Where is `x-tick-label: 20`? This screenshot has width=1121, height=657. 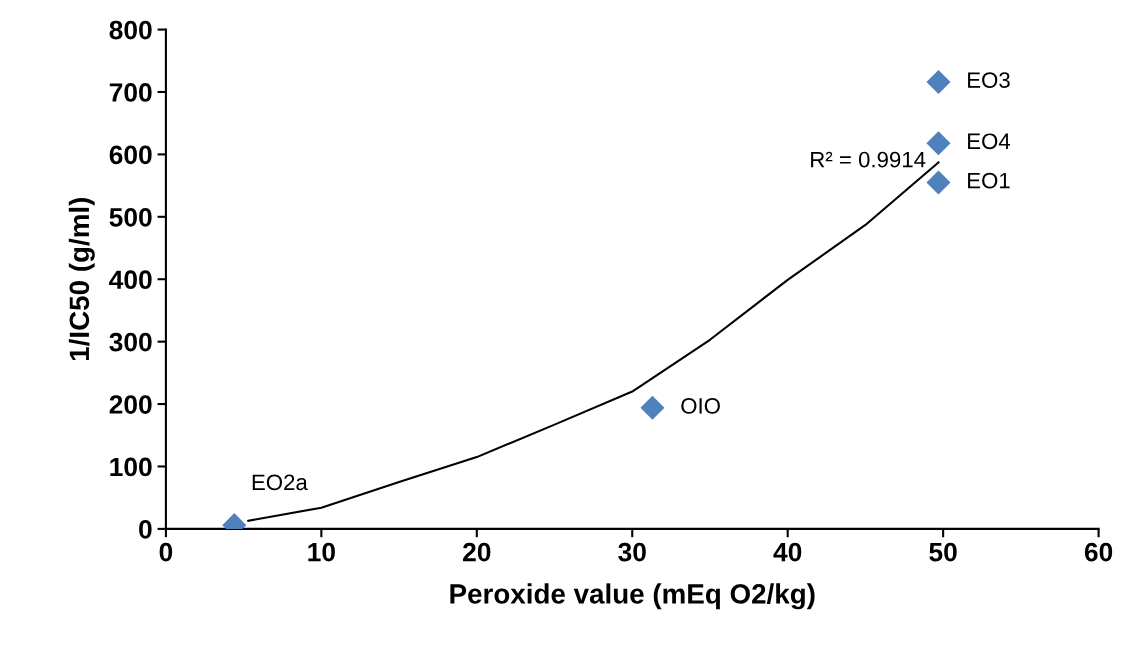
x-tick-label: 20 is located at coordinates (477, 552).